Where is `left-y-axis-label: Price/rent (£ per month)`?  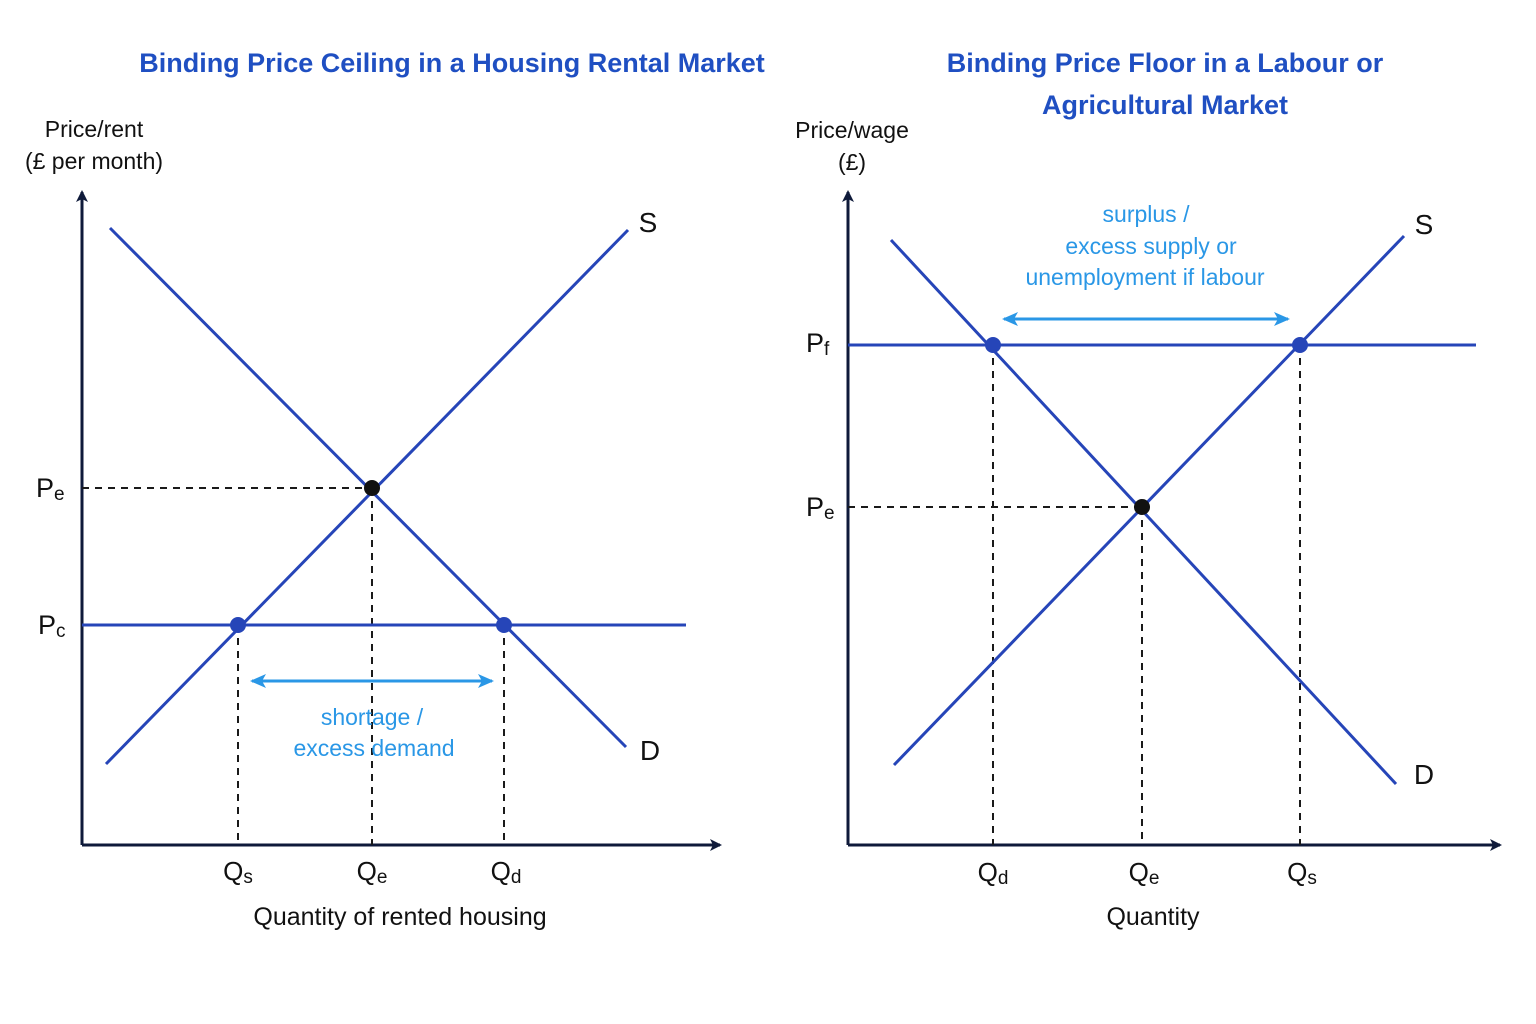
left-y-axis-label: Price/rent (£ per month) is located at coordinates (94, 145).